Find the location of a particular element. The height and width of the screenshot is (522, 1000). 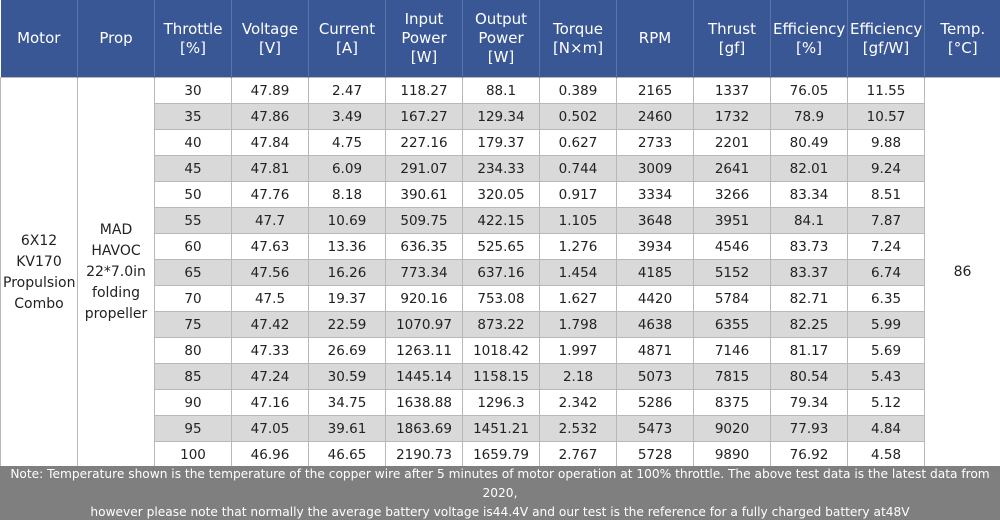

cell-efficiency-pct: 82.25 is located at coordinates (809, 325).